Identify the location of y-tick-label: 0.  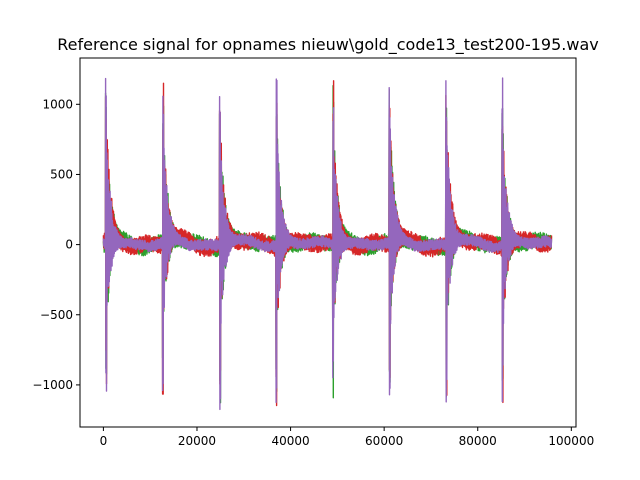
(69, 245).